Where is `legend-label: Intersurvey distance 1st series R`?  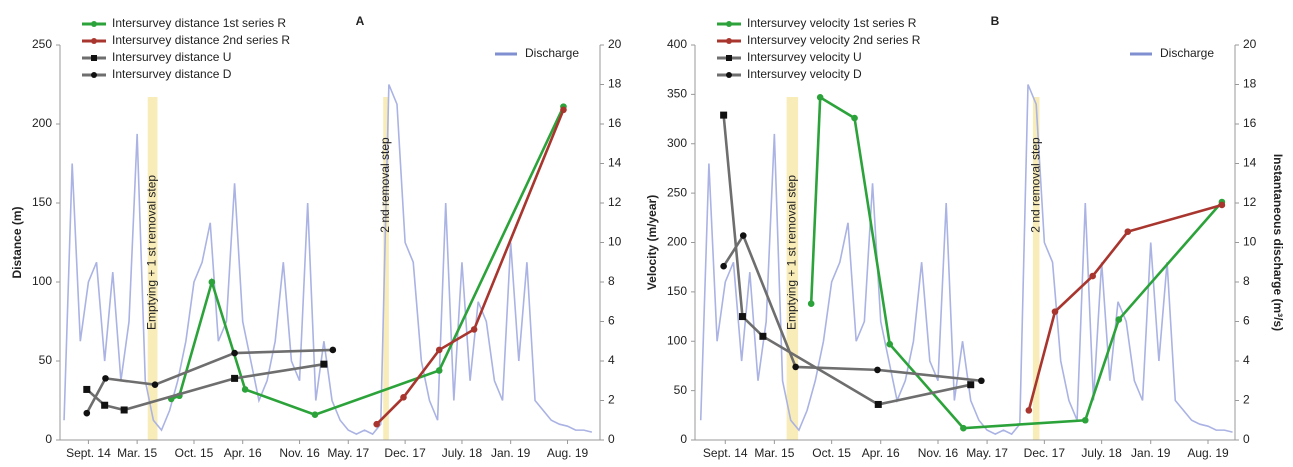
legend-label: Intersurvey distance 1st series R is located at coordinates (199, 23).